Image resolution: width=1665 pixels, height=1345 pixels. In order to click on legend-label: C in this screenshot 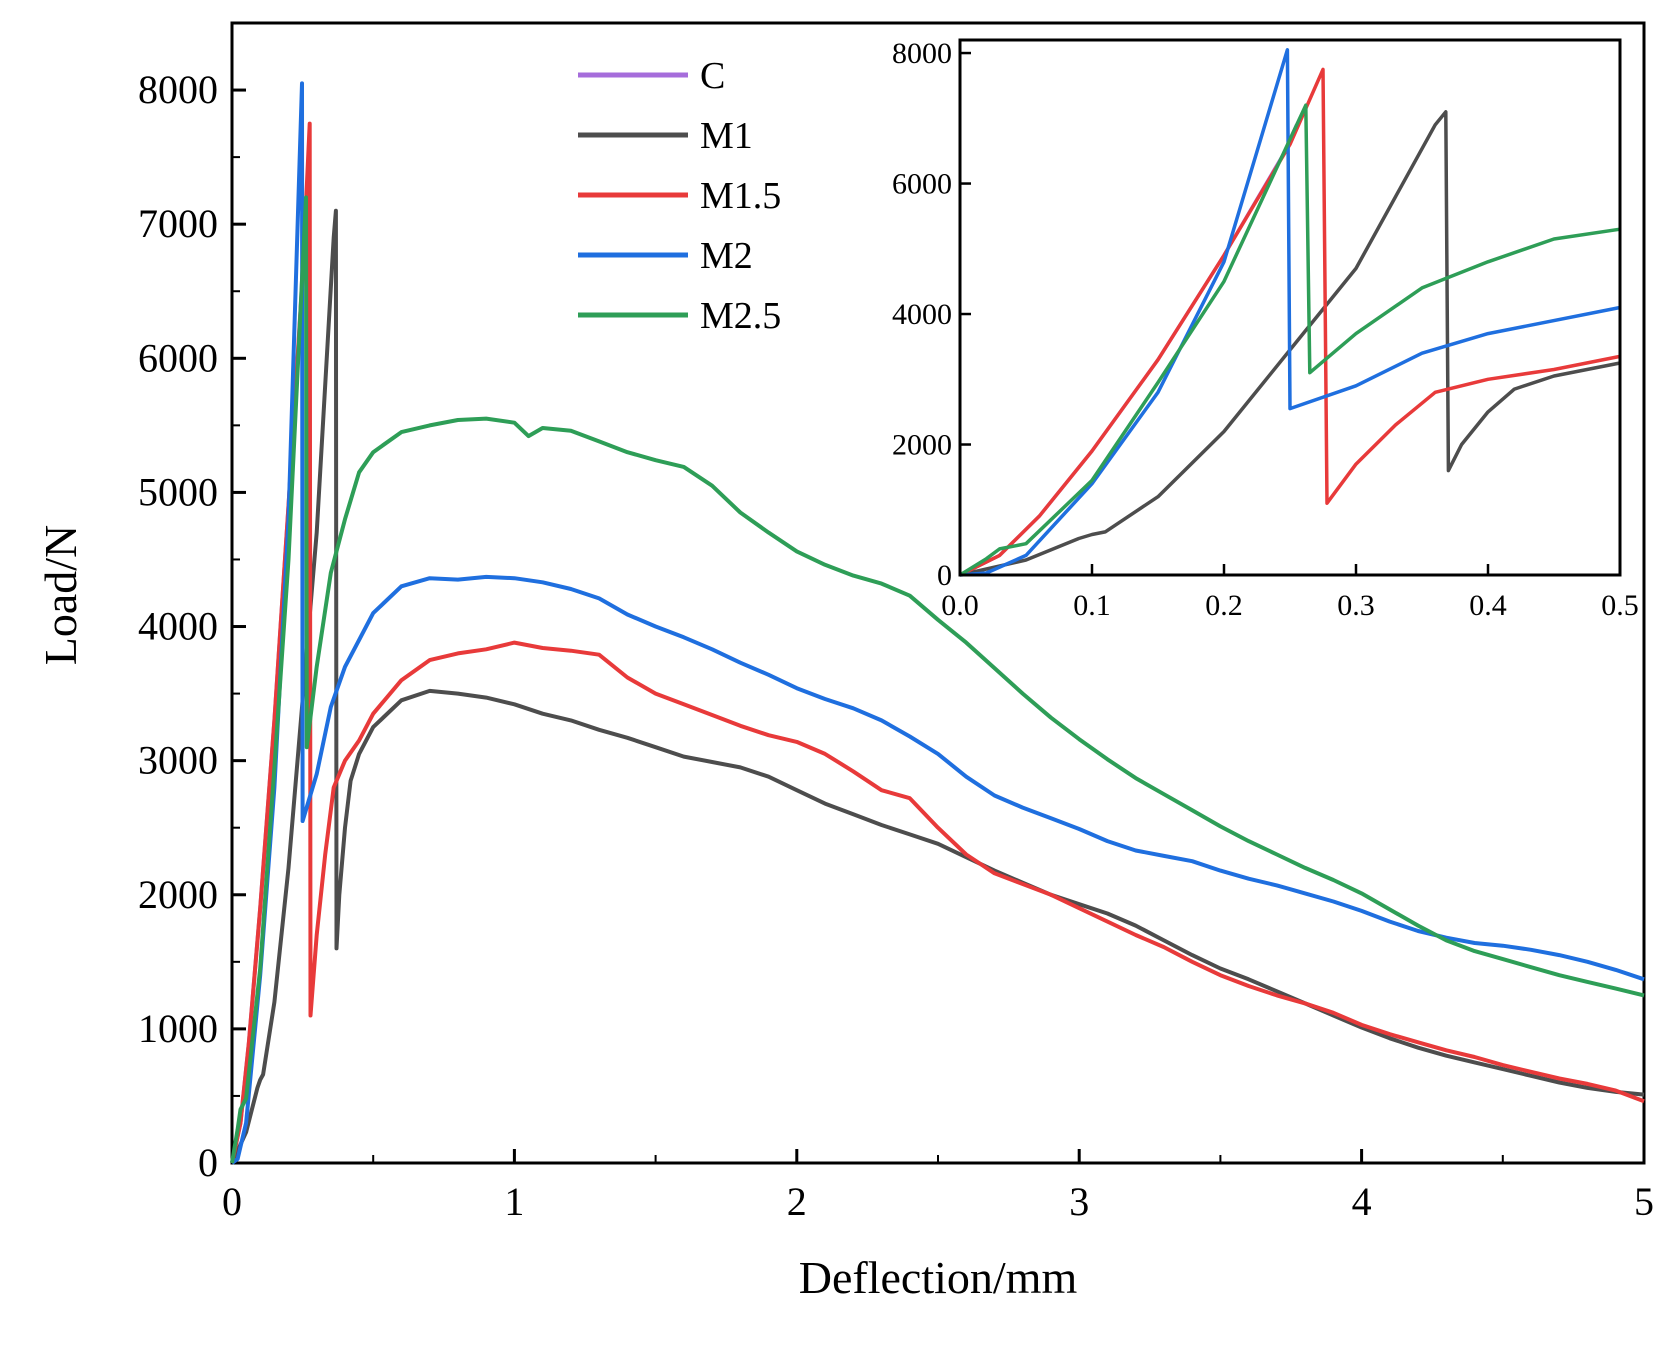, I will do `click(712, 76)`.